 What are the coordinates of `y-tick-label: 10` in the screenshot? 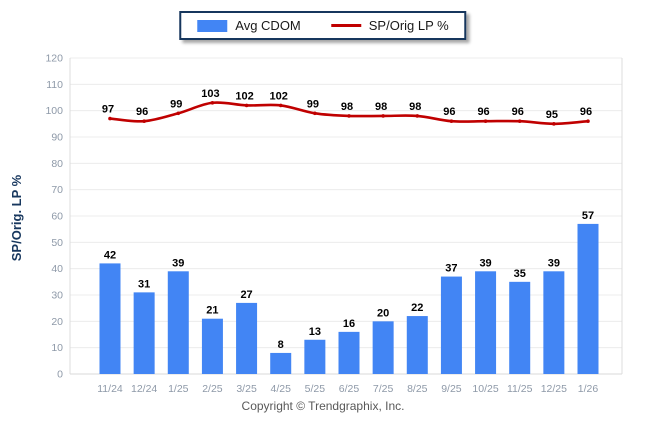 It's located at (57, 348).